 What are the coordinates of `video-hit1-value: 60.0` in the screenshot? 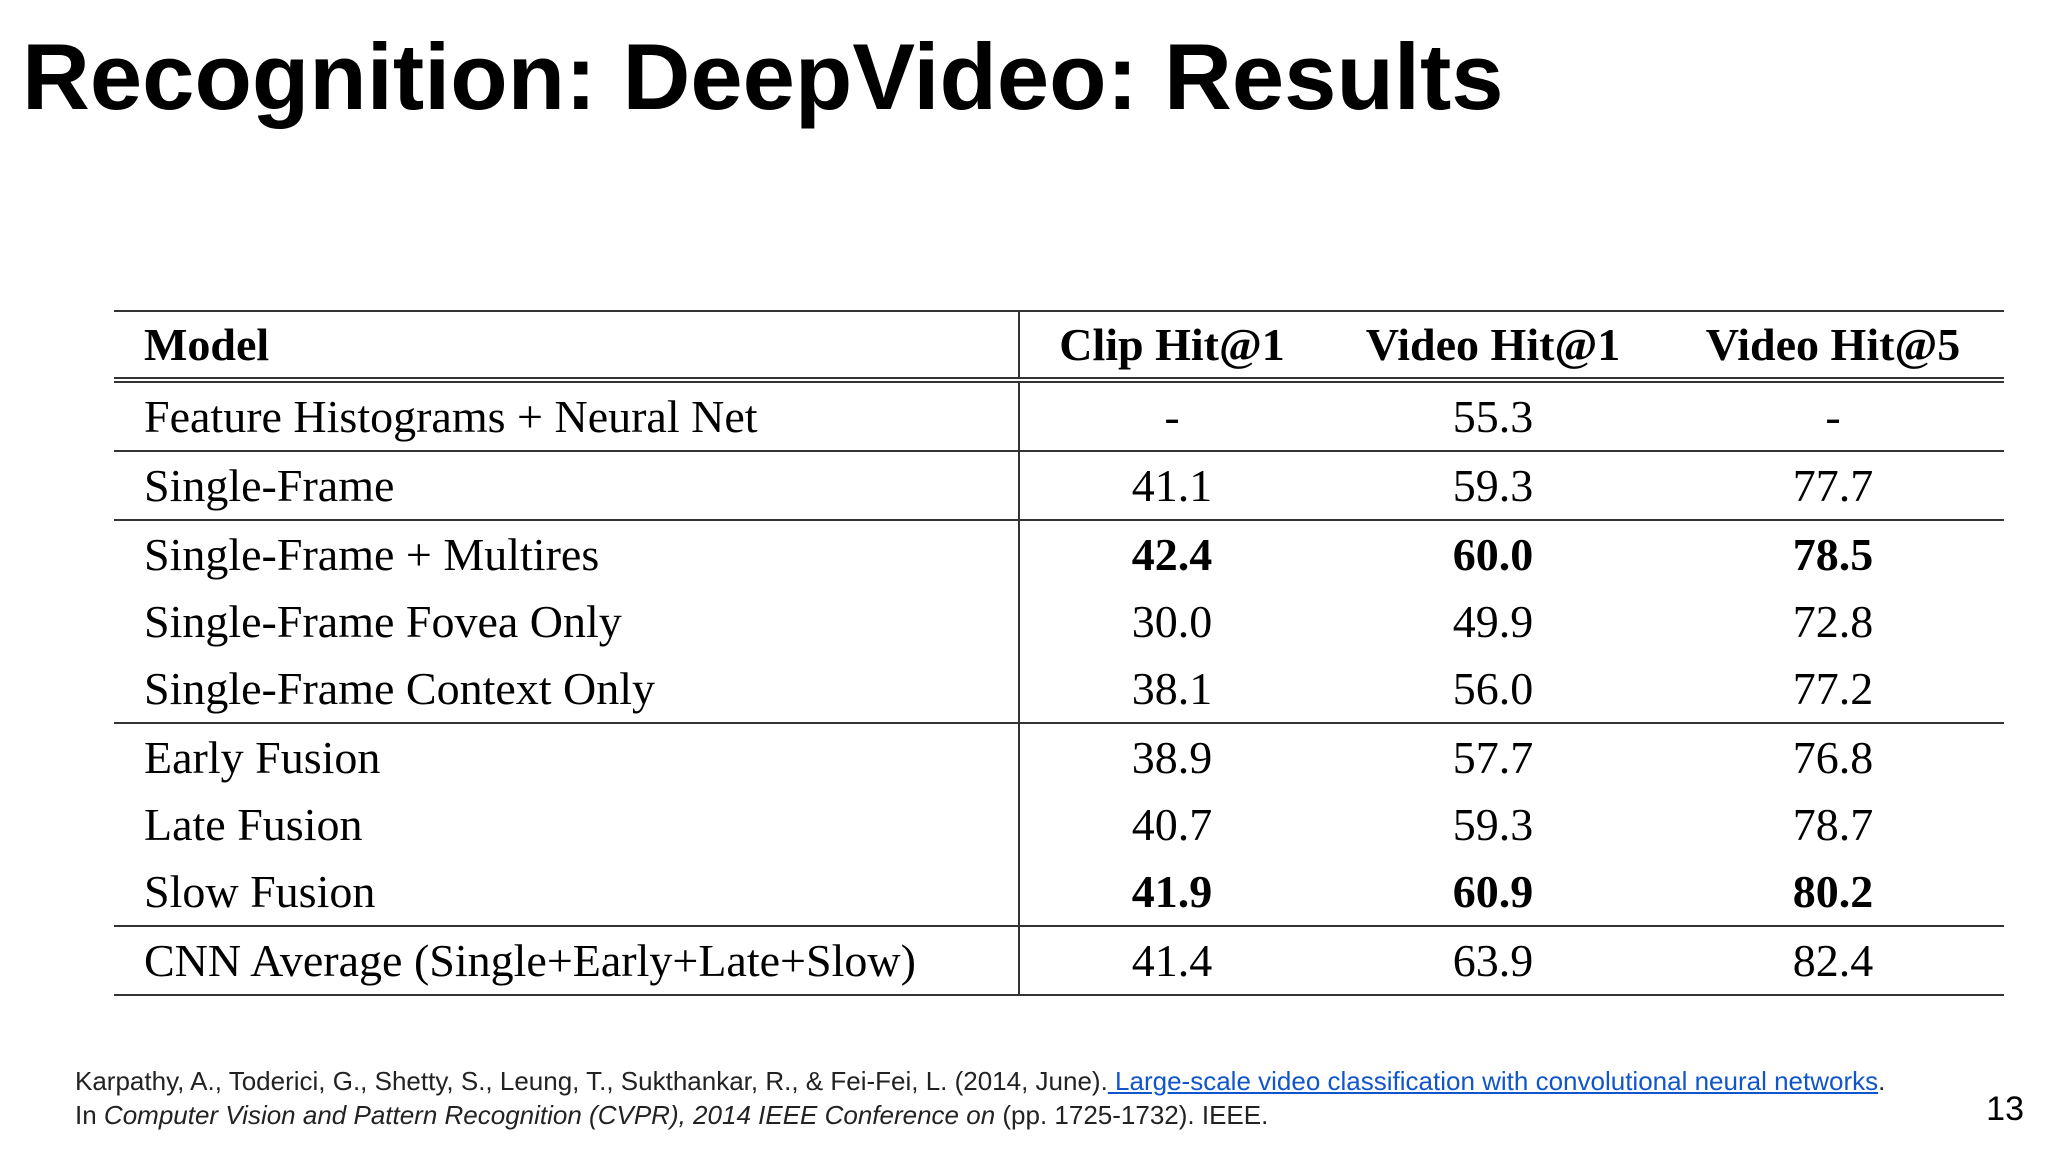 It's located at (1493, 553).